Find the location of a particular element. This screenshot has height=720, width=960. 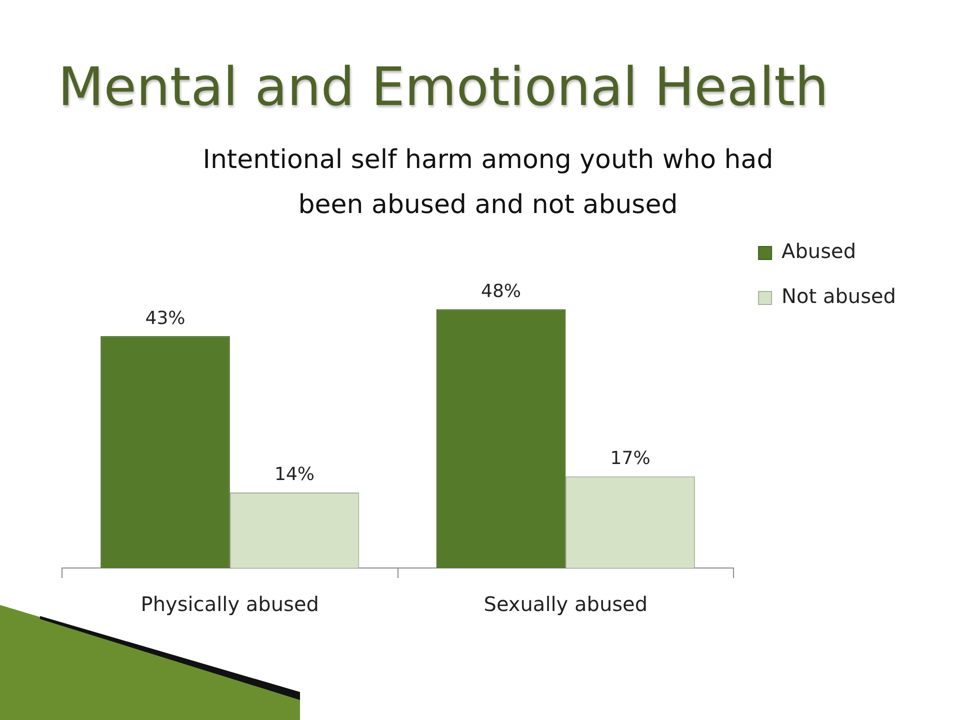

x-tick-label: Sexually abused is located at coordinates (566, 604).